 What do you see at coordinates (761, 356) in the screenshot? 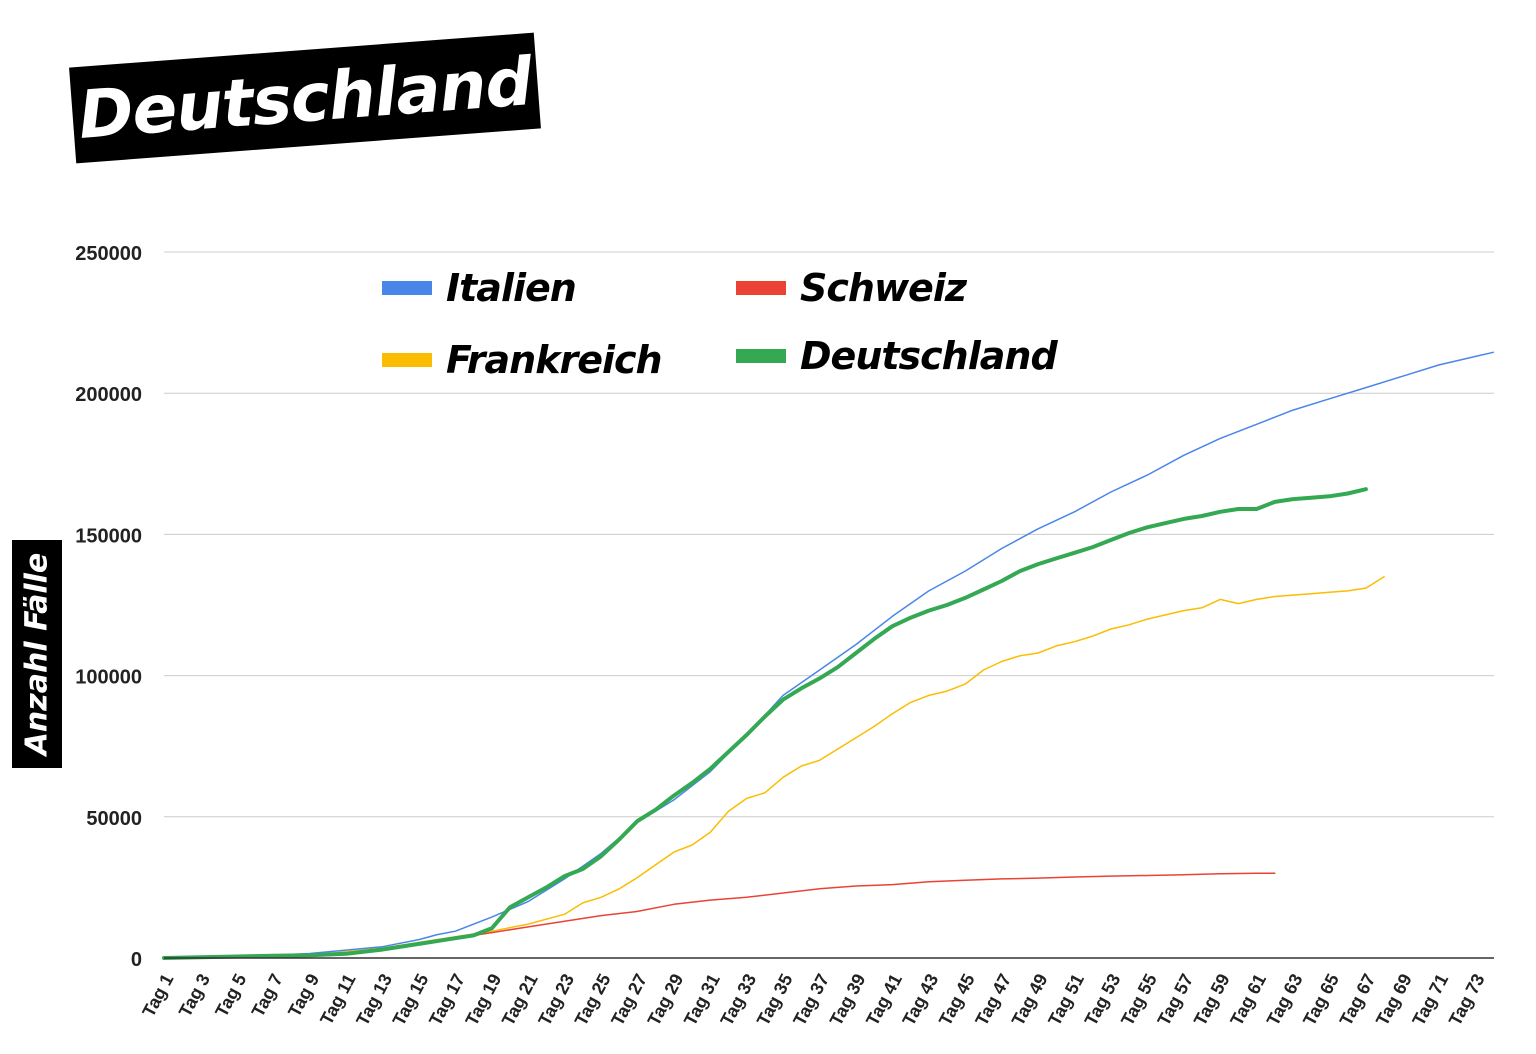
I see `legend-swatch-deutschland` at bounding box center [761, 356].